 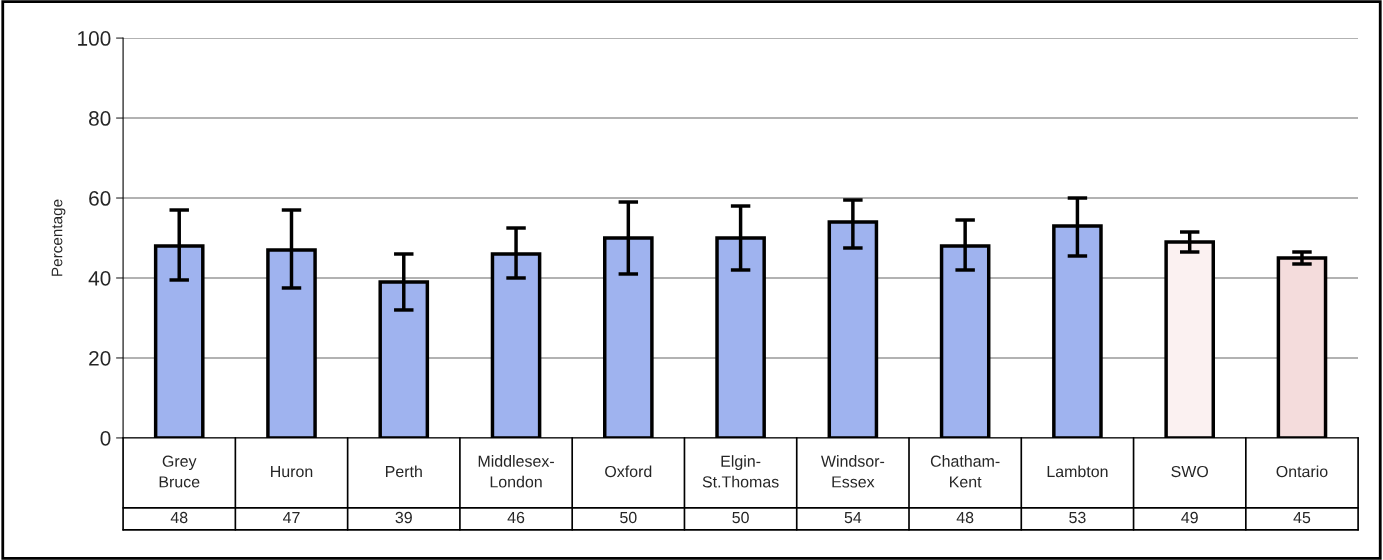 I want to click on x-tick-label: Huron, so click(x=292, y=472).